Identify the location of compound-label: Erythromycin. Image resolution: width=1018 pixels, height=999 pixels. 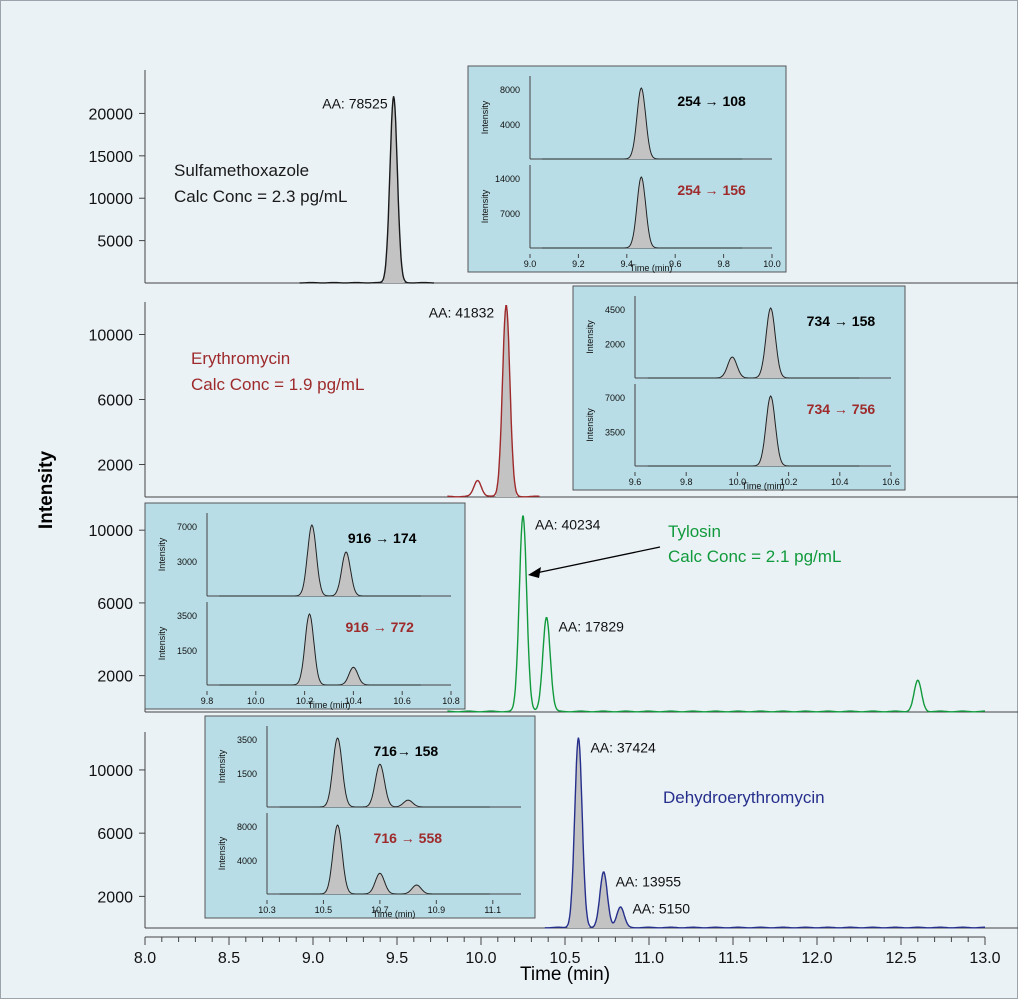
(240, 358).